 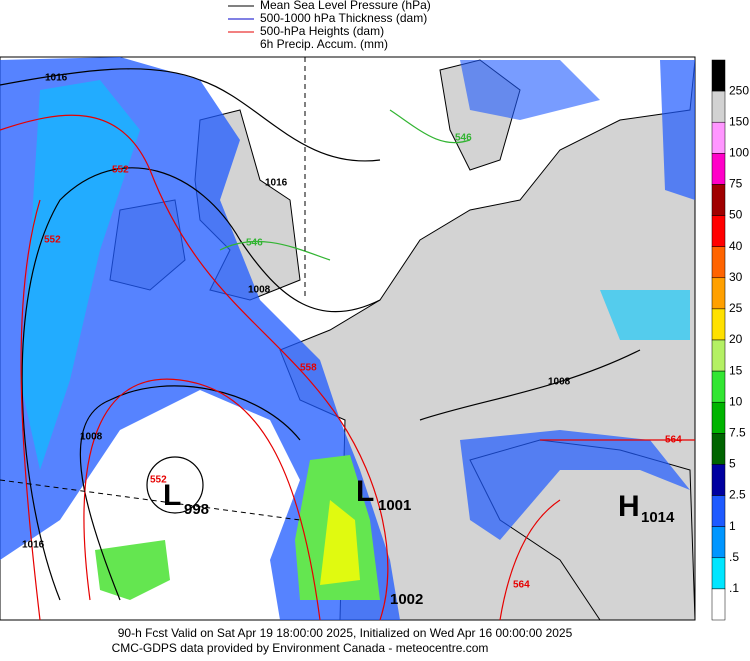 I want to click on legend-label: 6h Precip. Accum. (mm), so click(x=324, y=44).